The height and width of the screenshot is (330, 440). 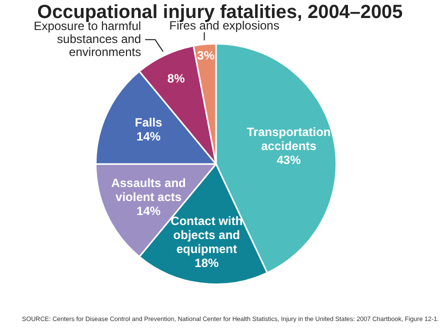 I want to click on slice-label: Transportation accidents, so click(x=288, y=139).